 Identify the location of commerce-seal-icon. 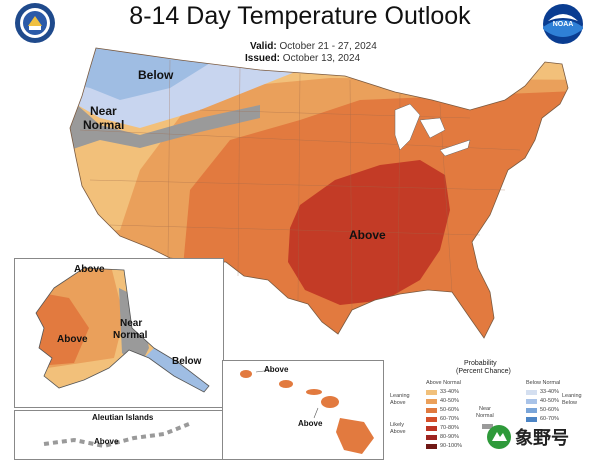
(35, 23).